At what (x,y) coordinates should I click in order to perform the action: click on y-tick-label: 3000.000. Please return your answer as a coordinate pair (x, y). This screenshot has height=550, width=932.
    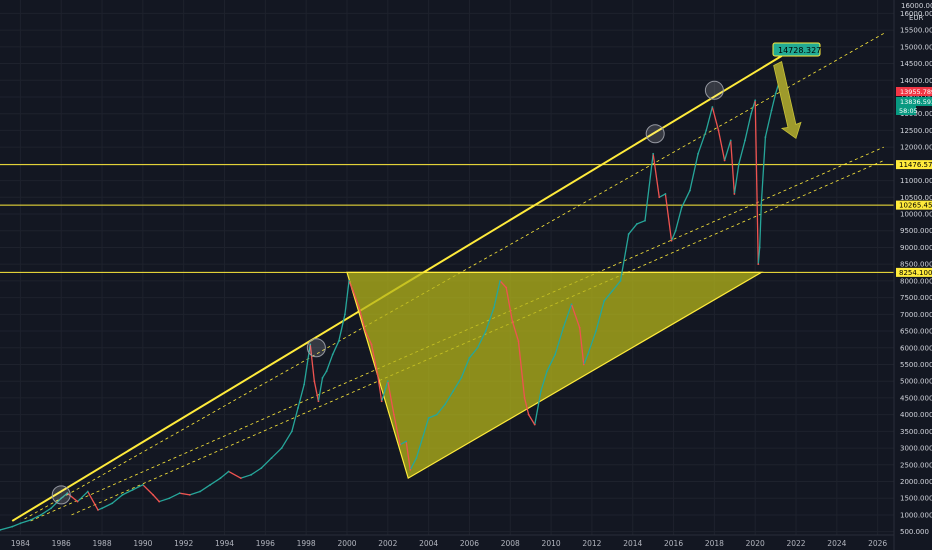
    Looking at the image, I should click on (916, 449).